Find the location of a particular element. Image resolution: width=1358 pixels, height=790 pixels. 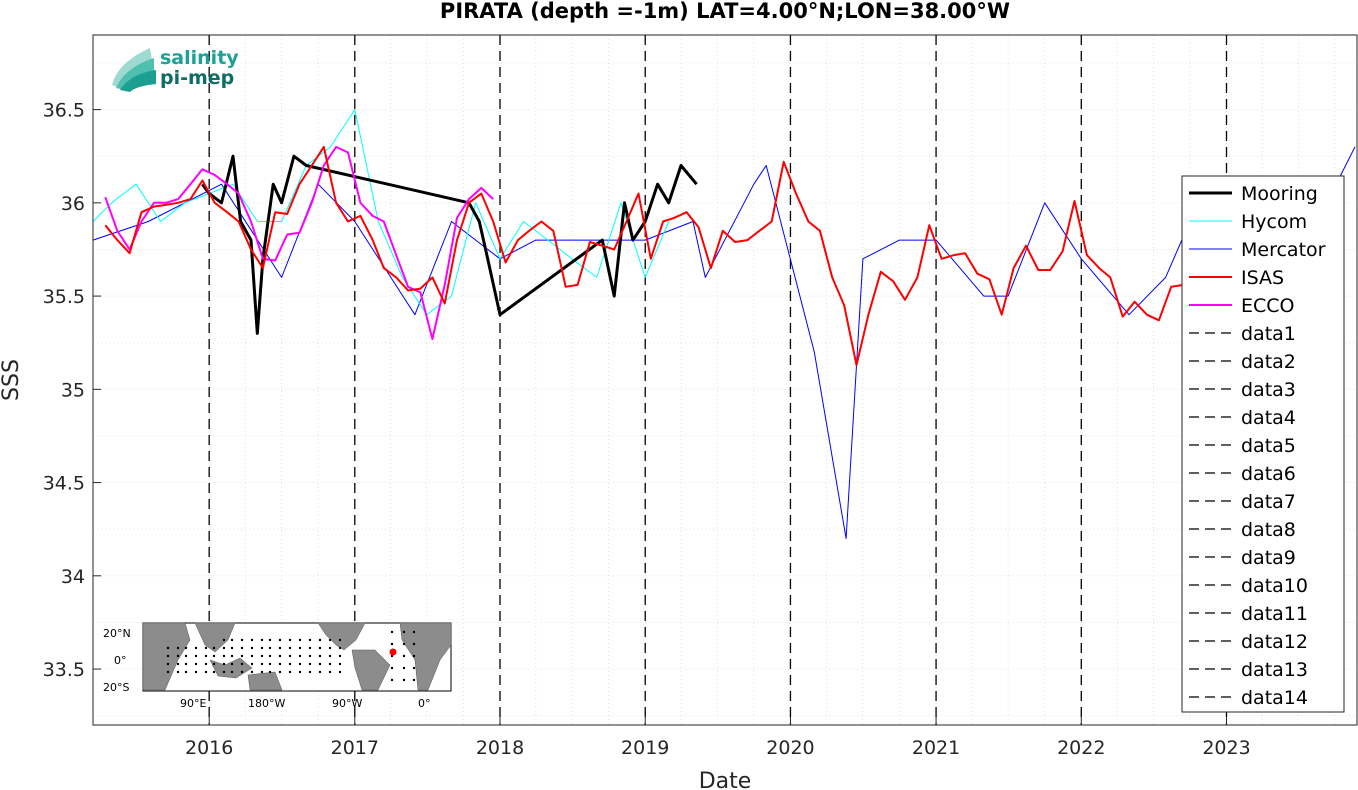

series-line-hycom is located at coordinates (381, 212).